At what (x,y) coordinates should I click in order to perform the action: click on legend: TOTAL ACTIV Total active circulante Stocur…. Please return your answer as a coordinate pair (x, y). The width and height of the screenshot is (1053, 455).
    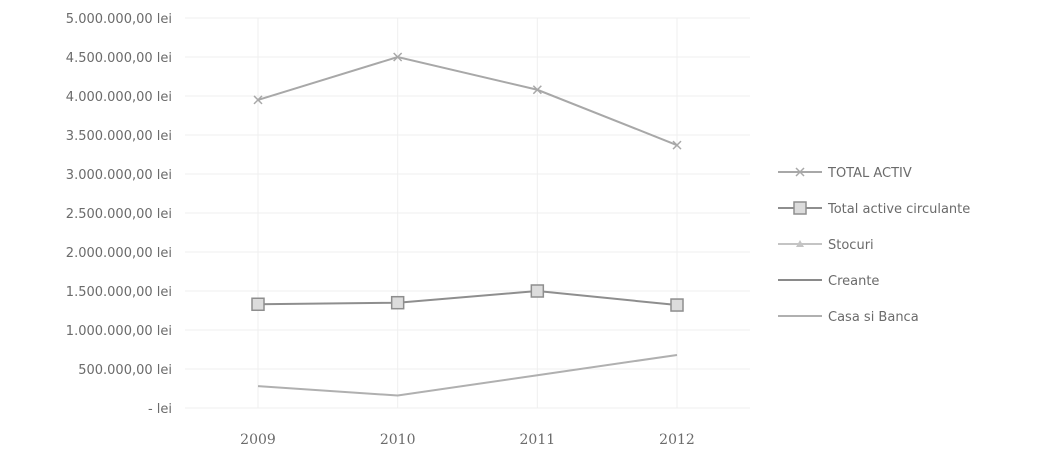
    Looking at the image, I should click on (874, 245).